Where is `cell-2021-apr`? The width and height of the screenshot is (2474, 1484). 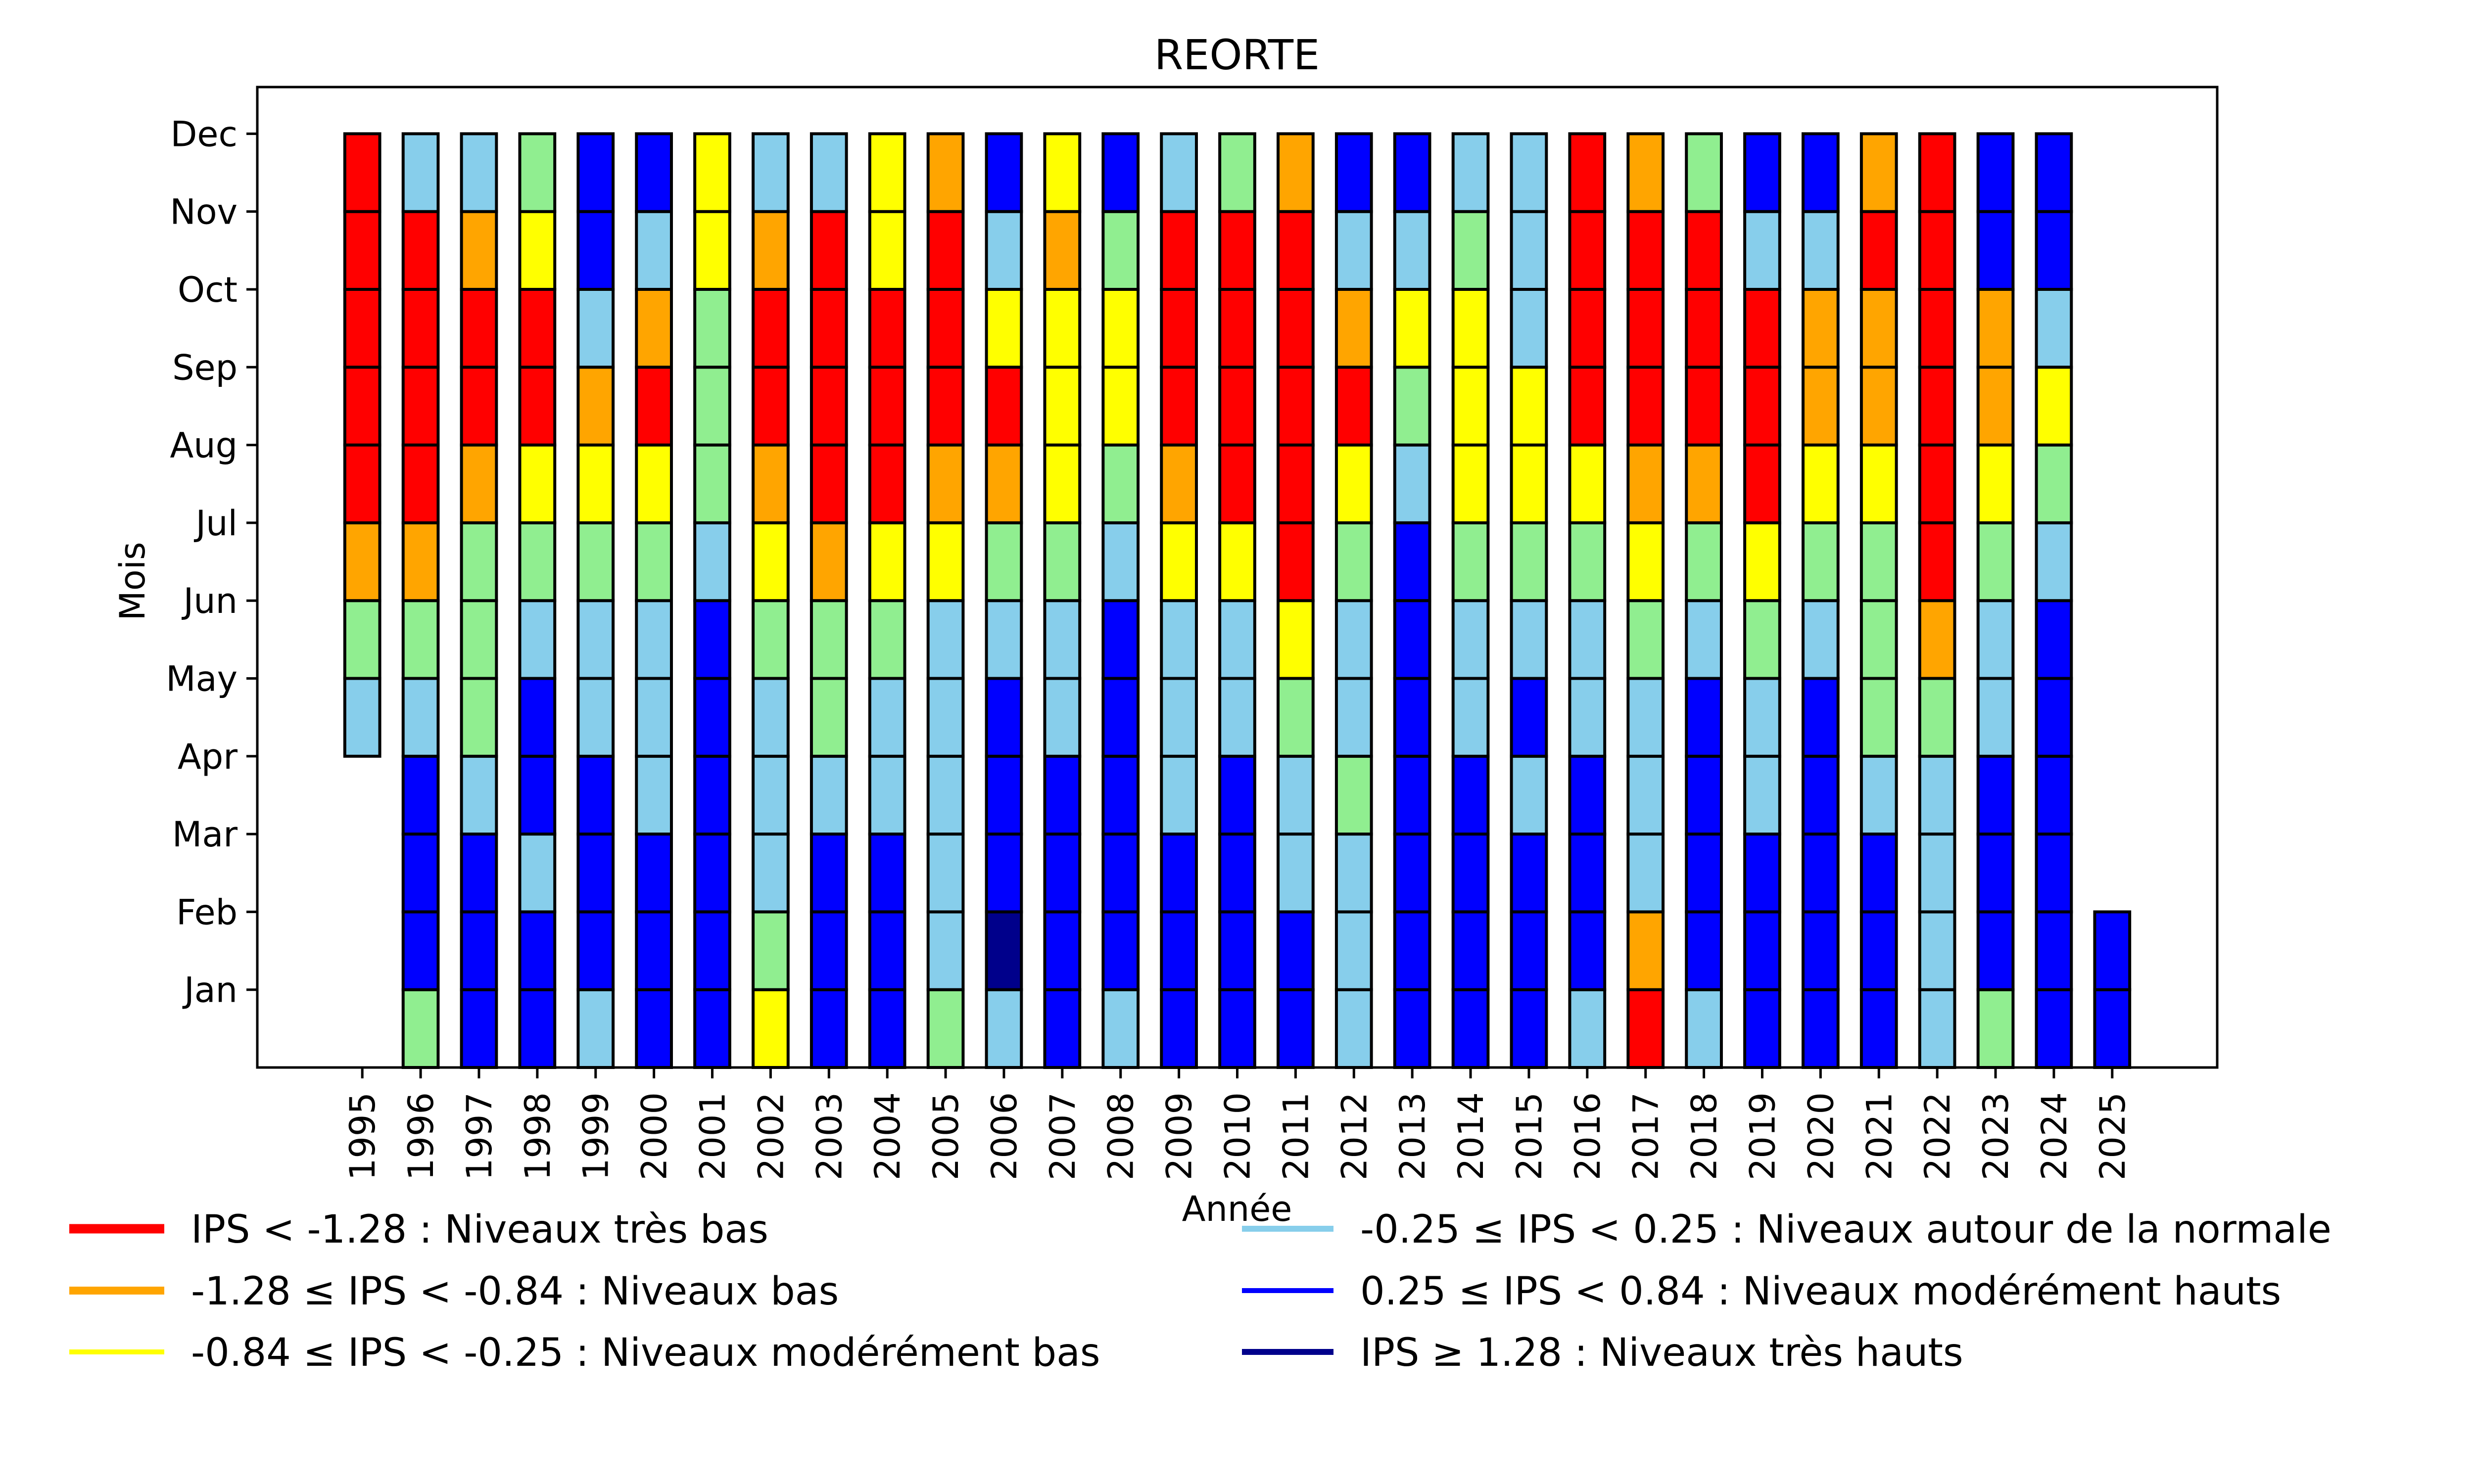
cell-2021-apr is located at coordinates (1878, 795).